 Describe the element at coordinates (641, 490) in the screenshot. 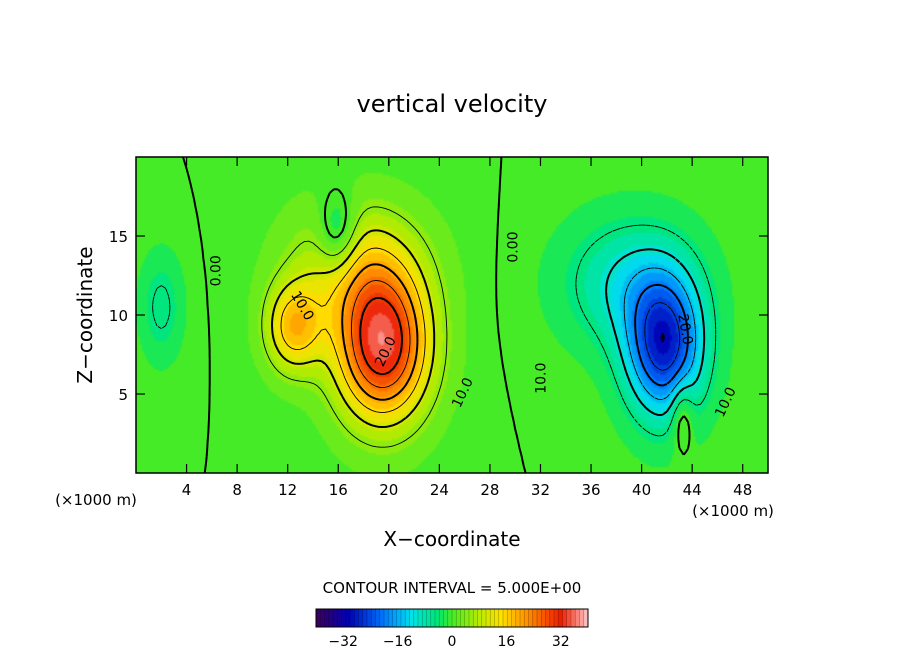

I see `x-tick-label: 40` at that location.